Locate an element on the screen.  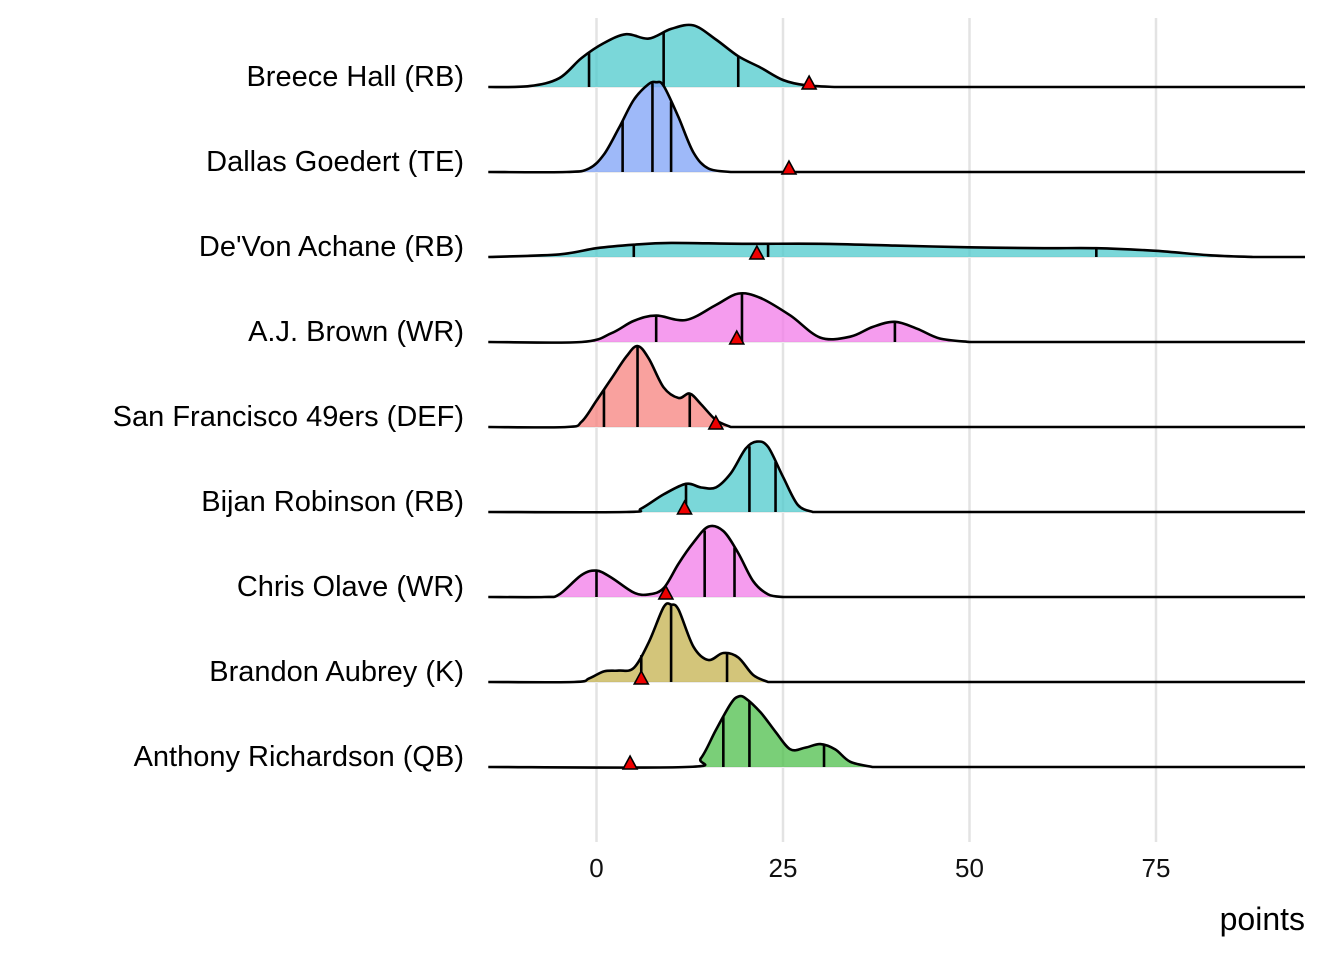
player-label: Breece Hall (RB) is located at coordinates (355, 77).